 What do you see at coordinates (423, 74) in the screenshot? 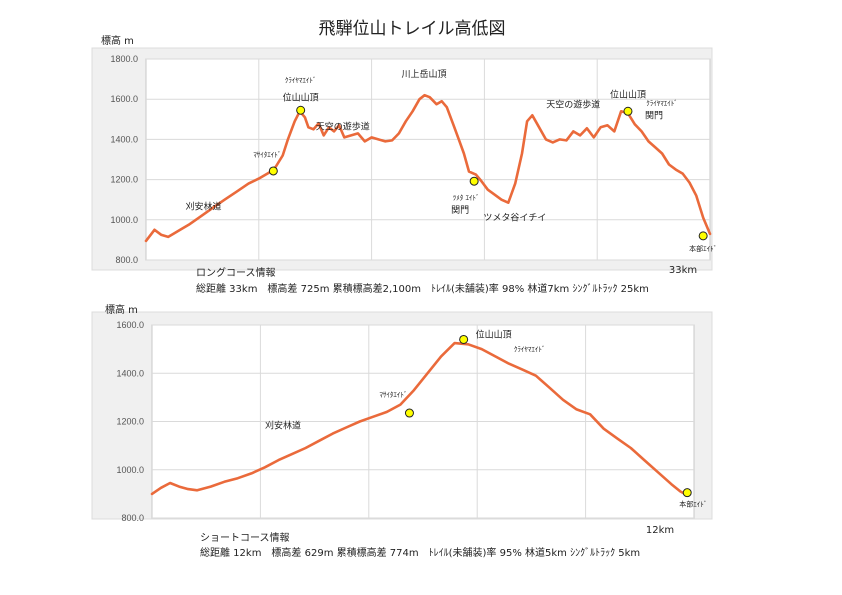
I see `annotation-label: 川上岳山頂` at bounding box center [423, 74].